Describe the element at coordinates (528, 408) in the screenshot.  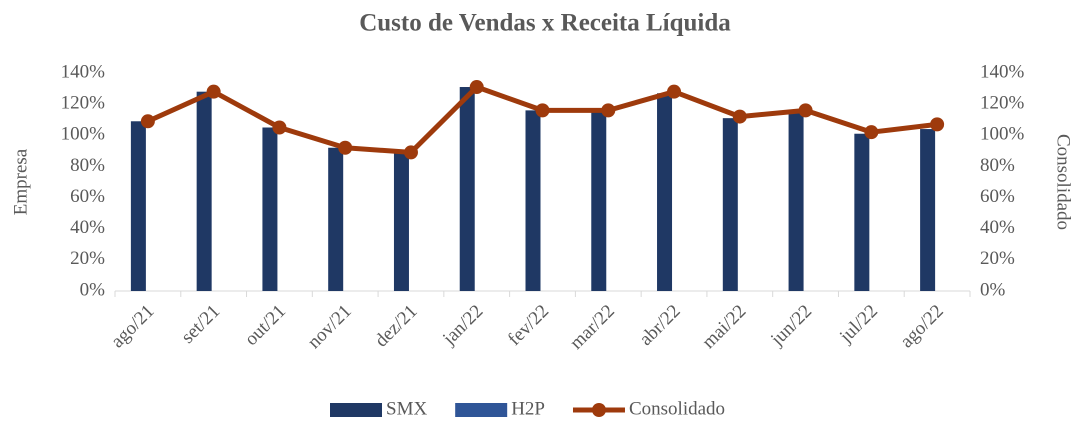
I see `legend-label: H2P` at that location.